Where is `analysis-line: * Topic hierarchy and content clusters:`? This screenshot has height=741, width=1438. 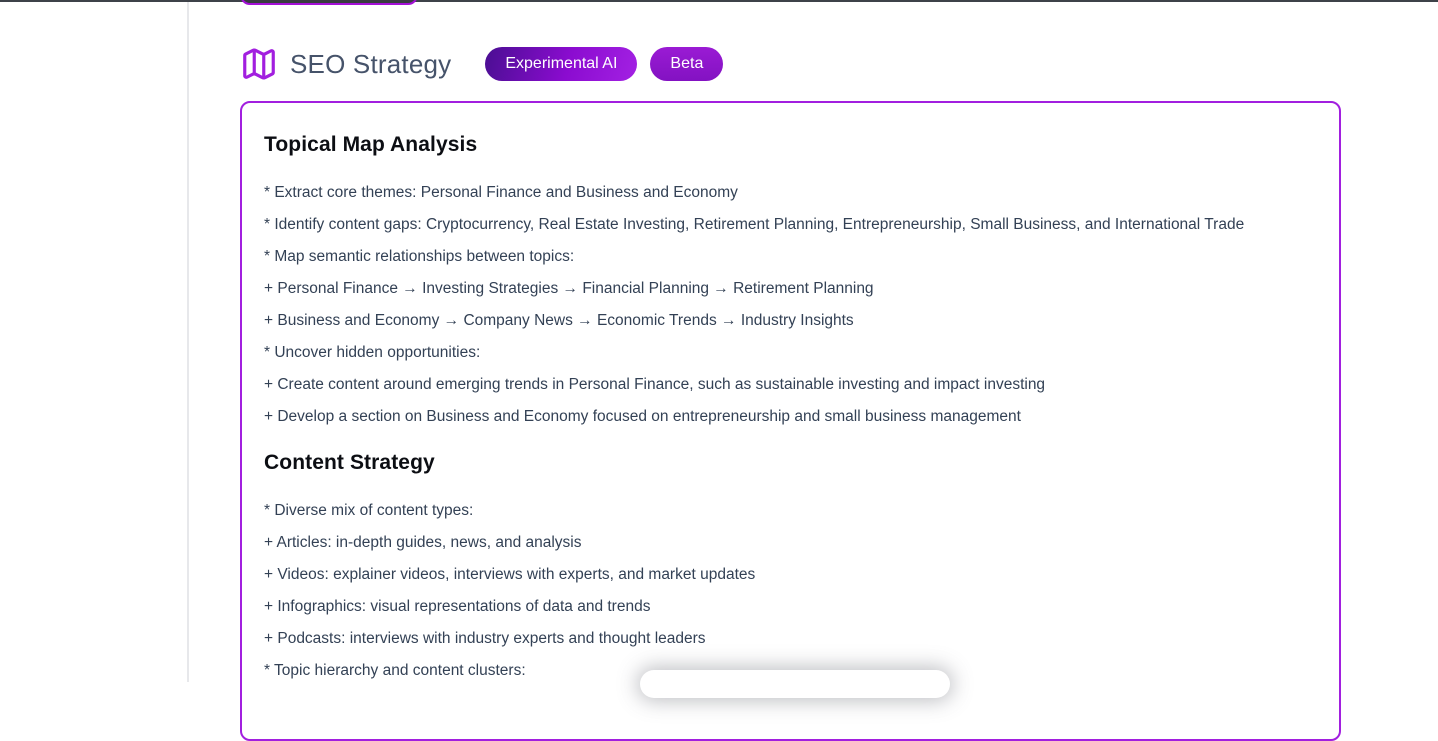
analysis-line: * Topic hierarchy and content clusters: is located at coordinates (395, 670).